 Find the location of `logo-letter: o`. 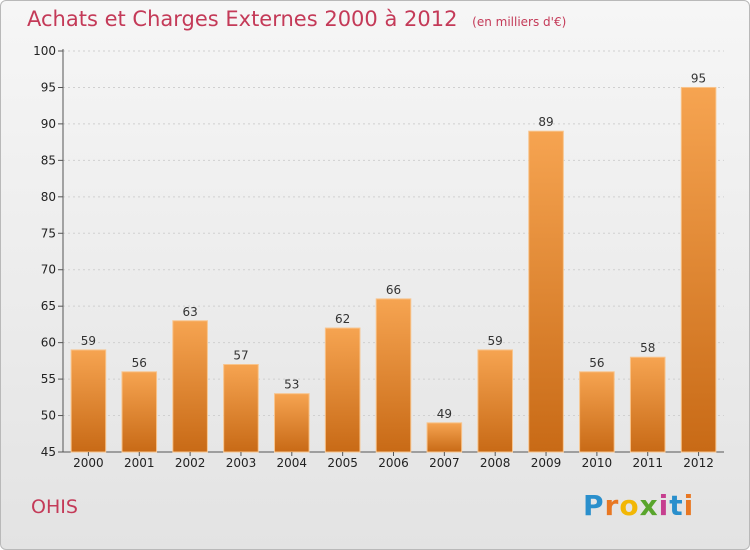

logo-letter: o is located at coordinates (629, 505).